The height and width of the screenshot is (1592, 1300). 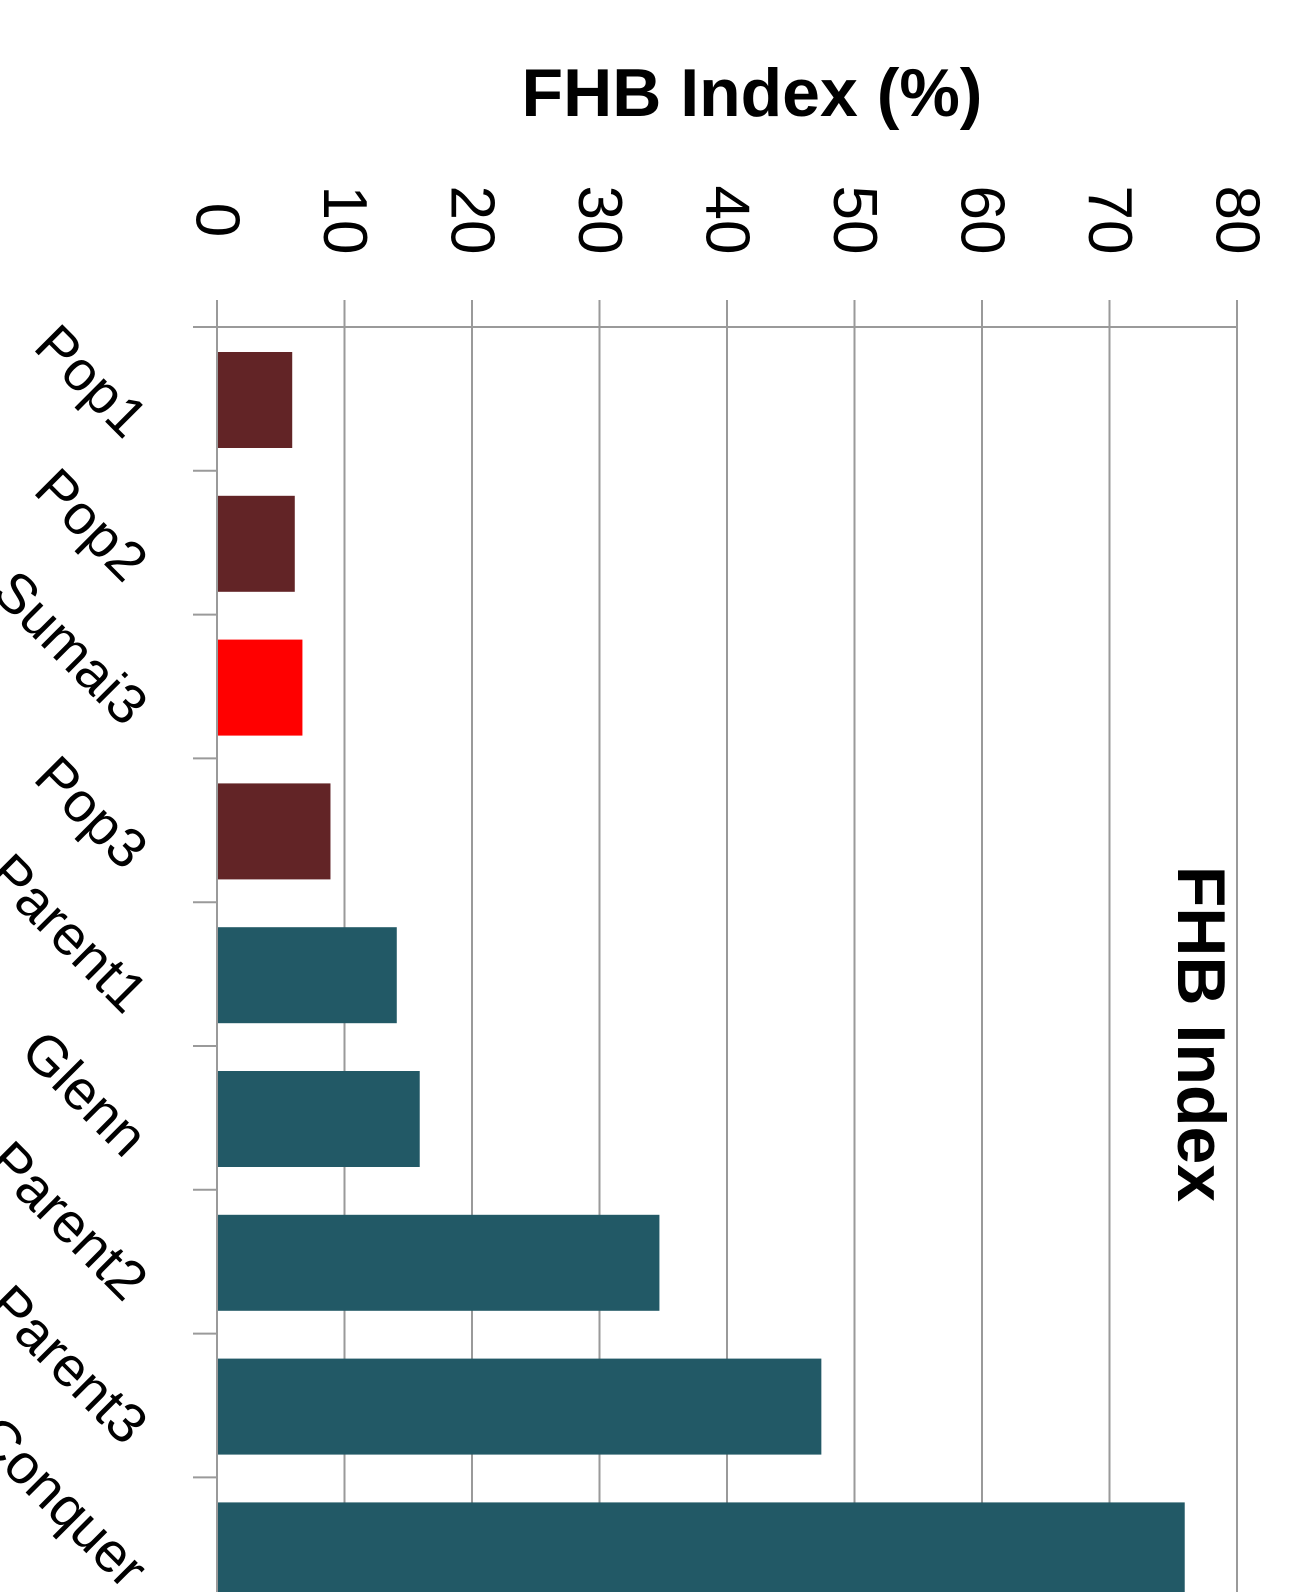 I want to click on x-tick-label-30: 30, so click(x=599, y=220).